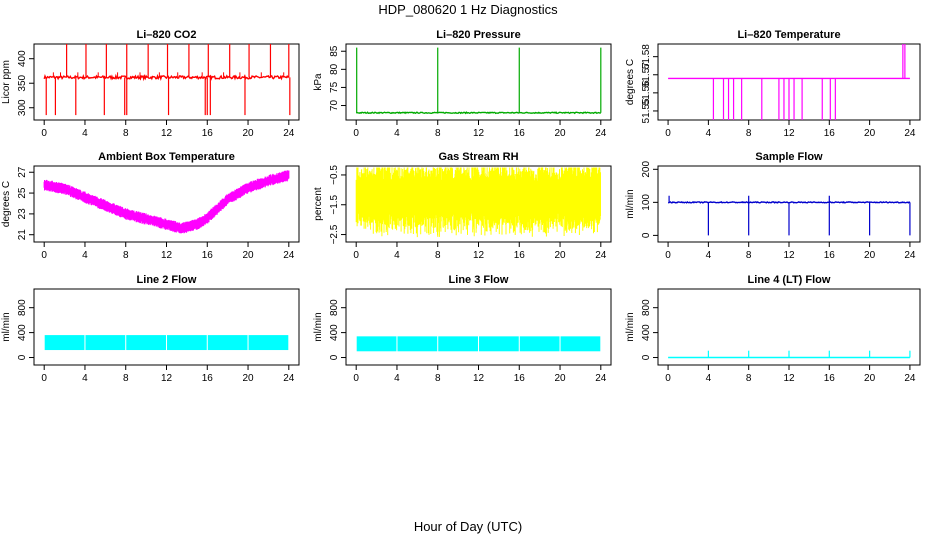  I want to click on y-tick-label: 51.57, so click(646, 74).